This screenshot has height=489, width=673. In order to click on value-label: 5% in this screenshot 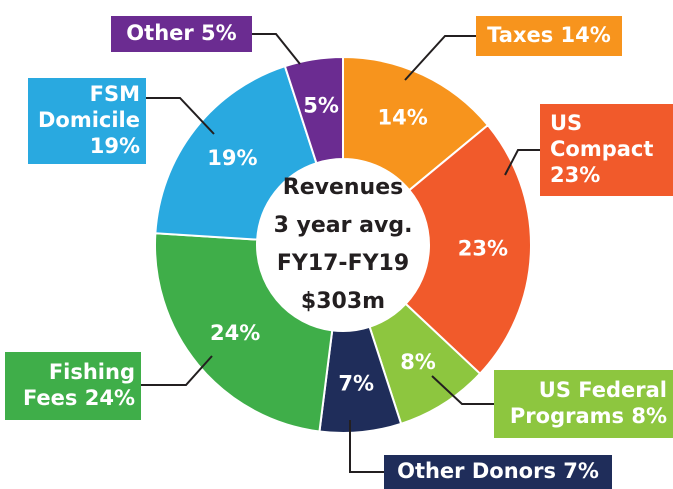, I will do `click(321, 106)`.